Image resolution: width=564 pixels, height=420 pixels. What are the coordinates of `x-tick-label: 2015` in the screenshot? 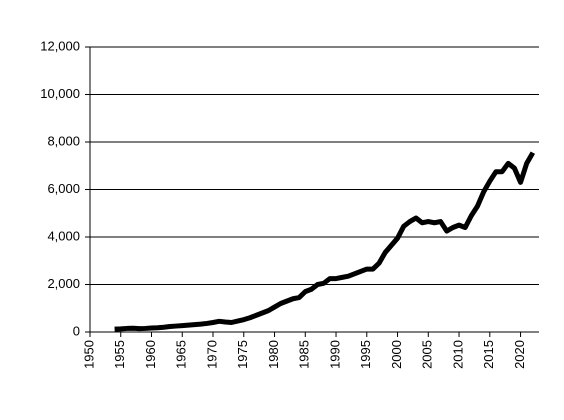 It's located at (488, 354).